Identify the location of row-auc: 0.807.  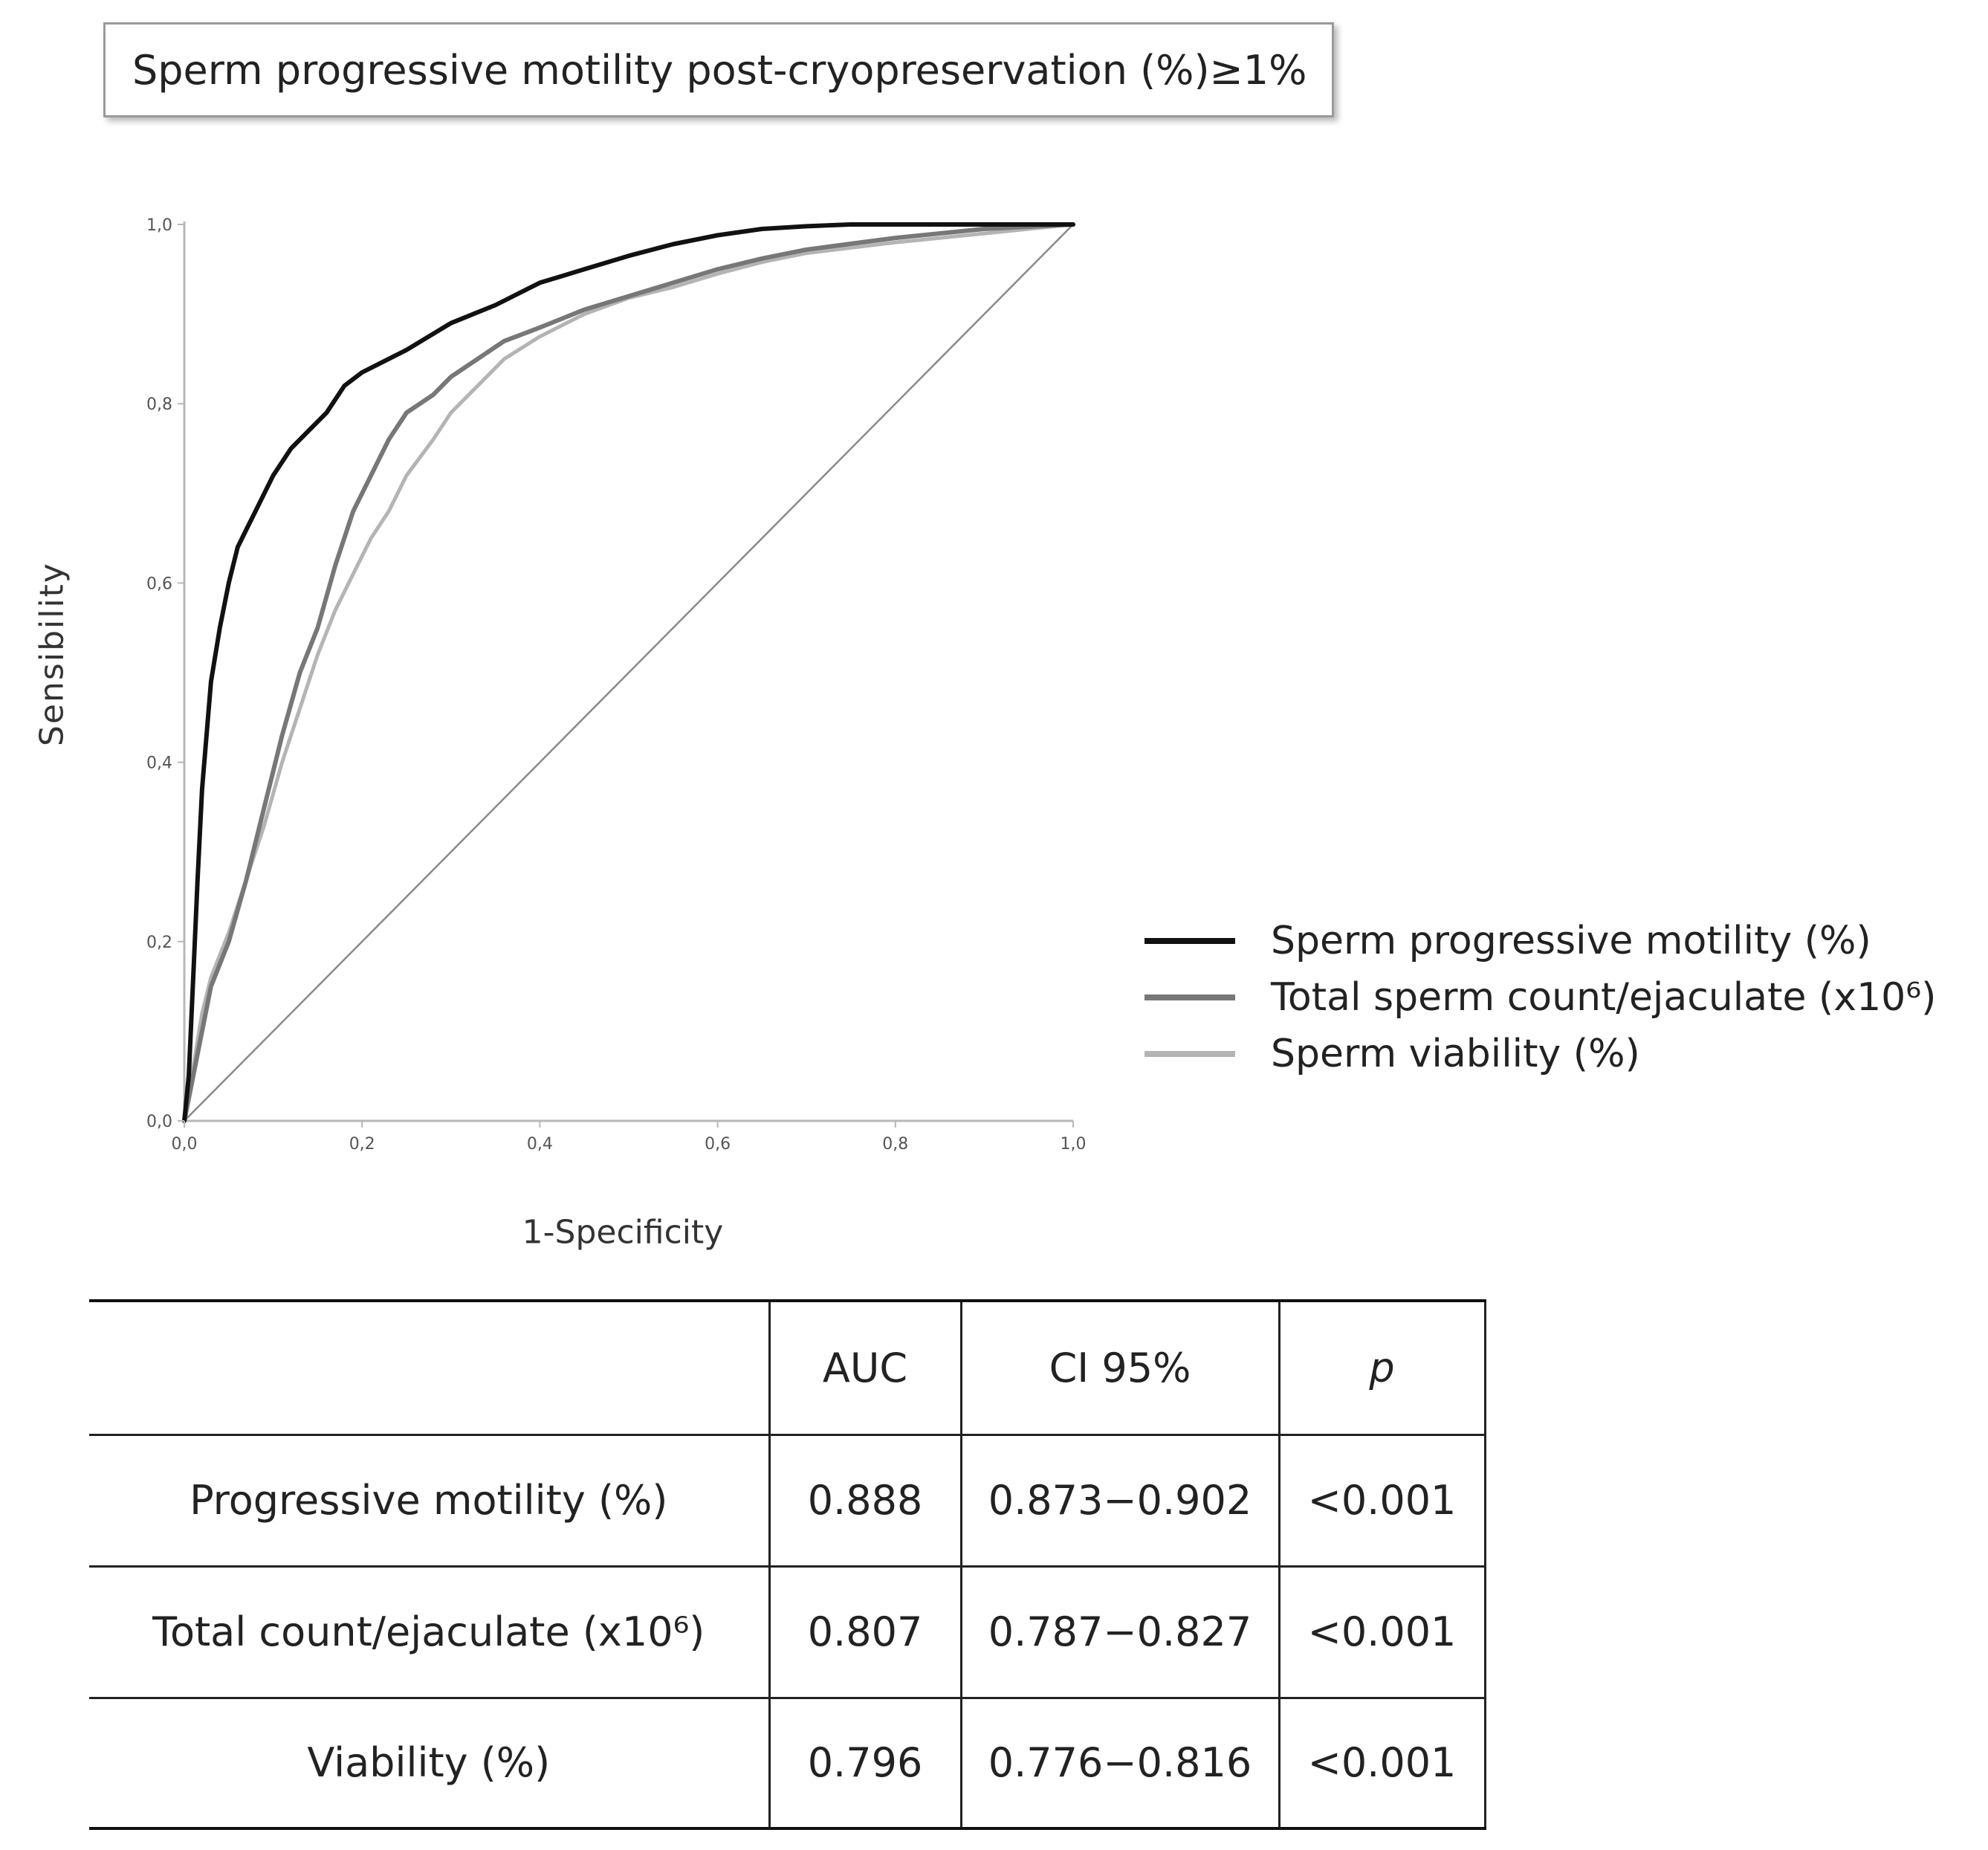
(865, 1632).